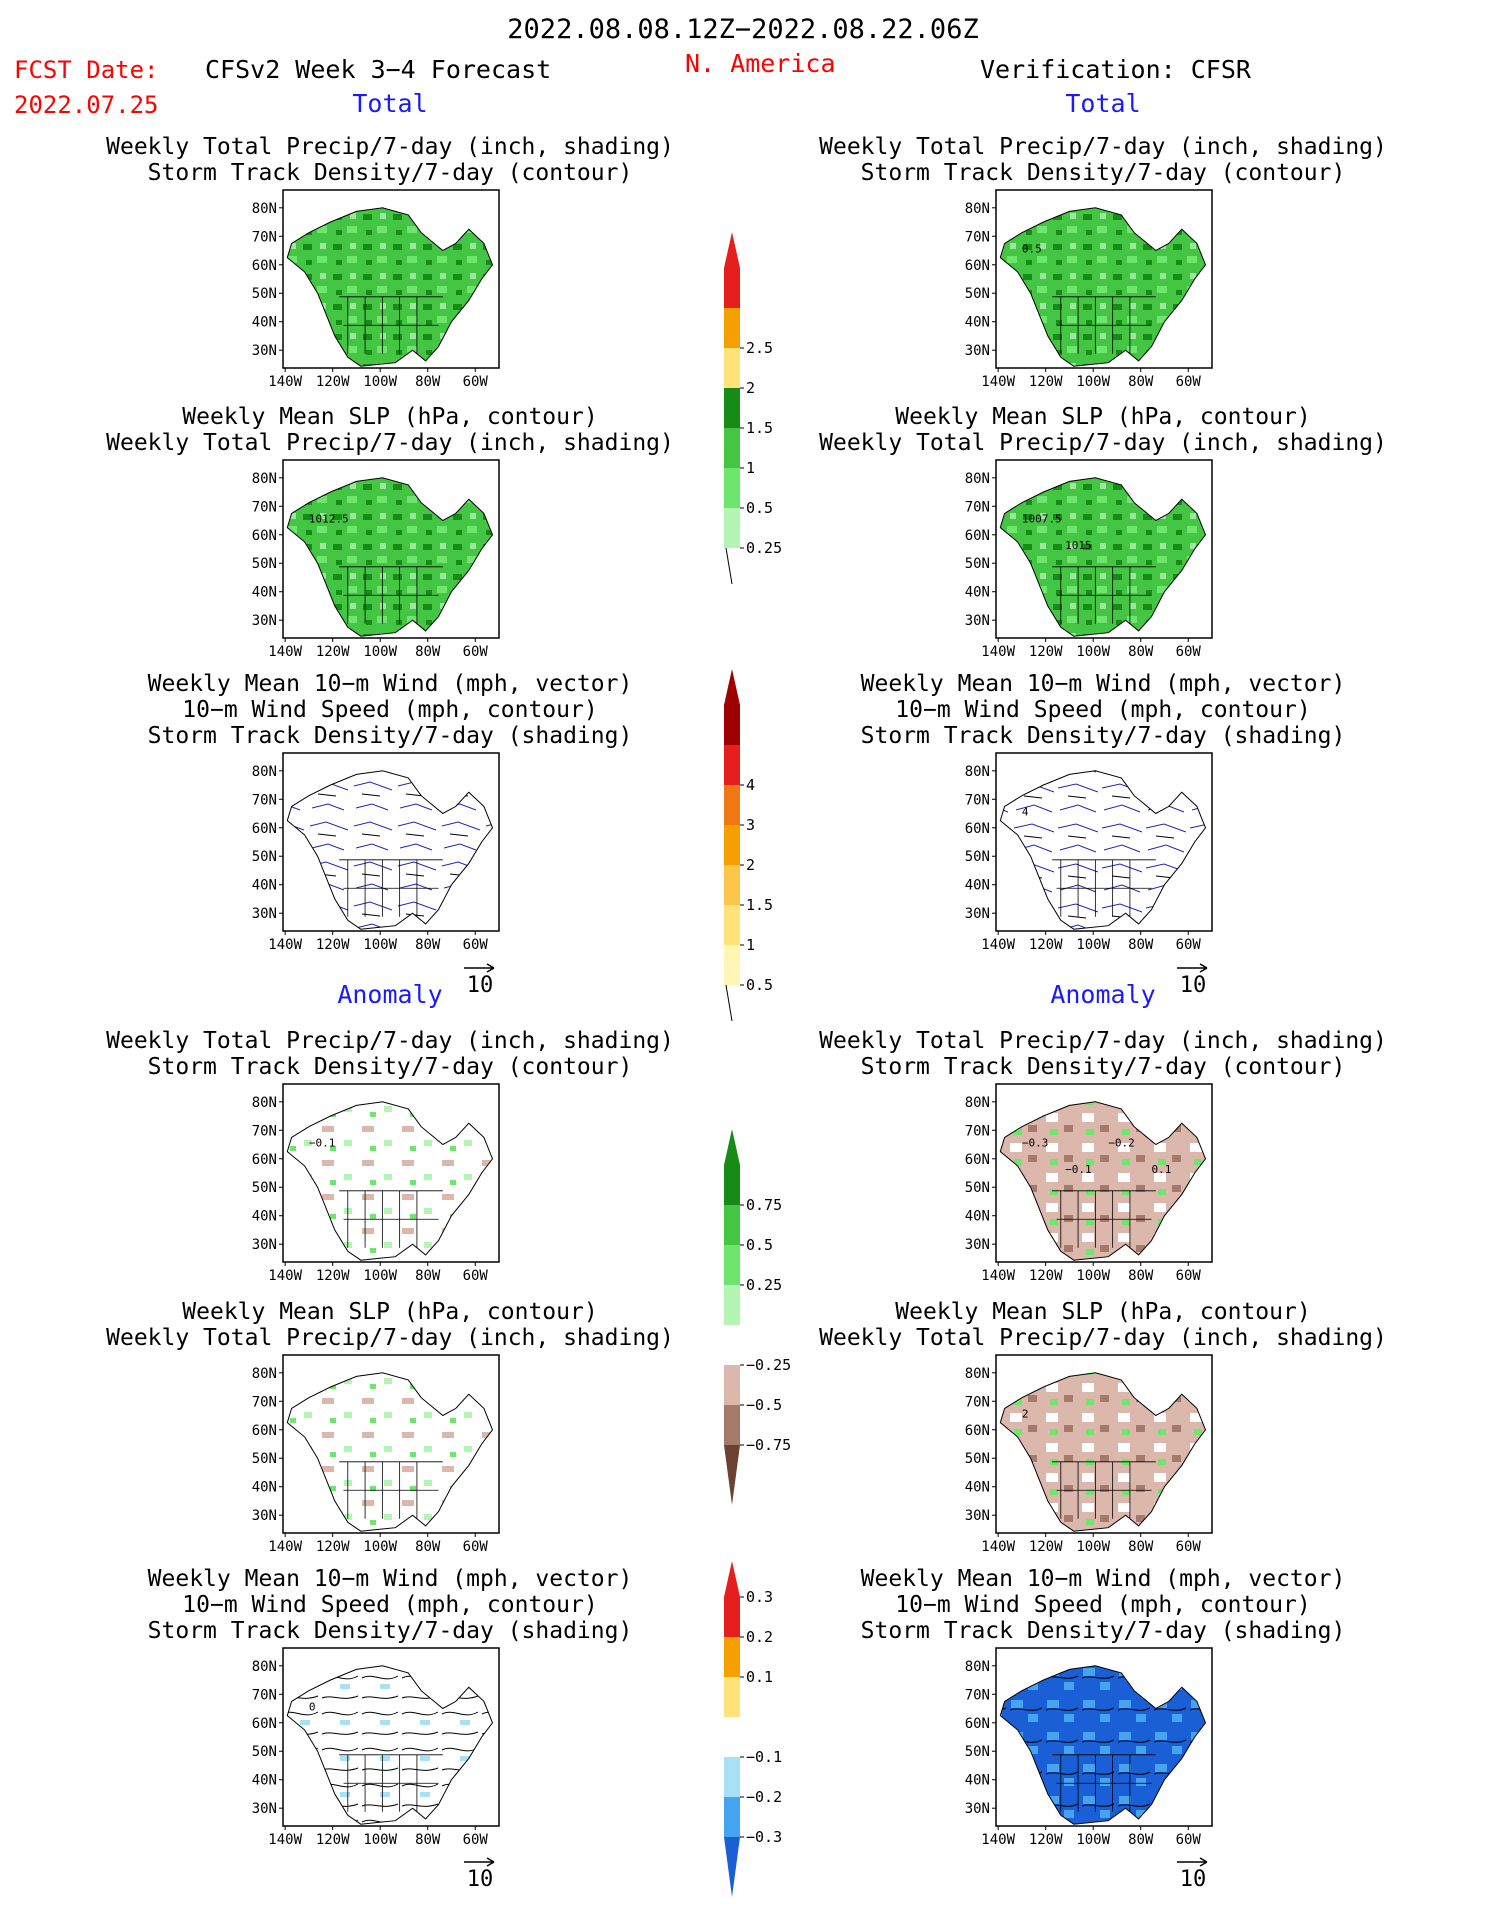  Describe the element at coordinates (389, 994) in the screenshot. I see `section-anomaly-left: Anomaly` at that location.